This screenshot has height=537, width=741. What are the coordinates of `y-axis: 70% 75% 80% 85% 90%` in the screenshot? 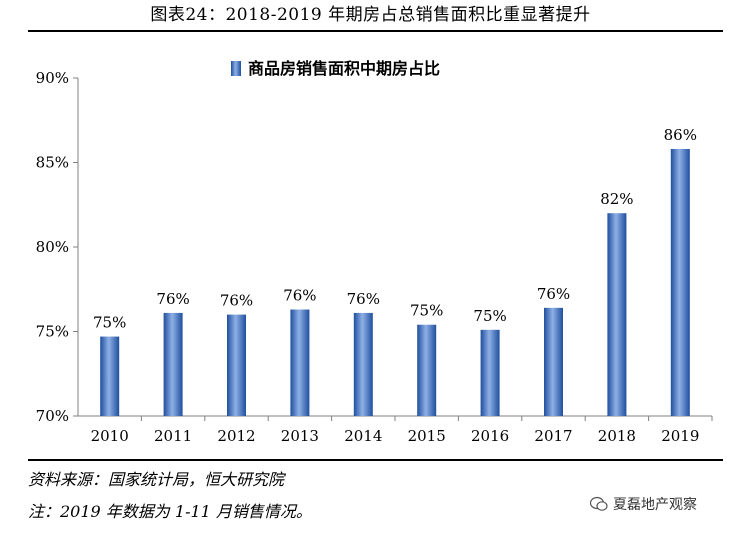 It's located at (57, 247).